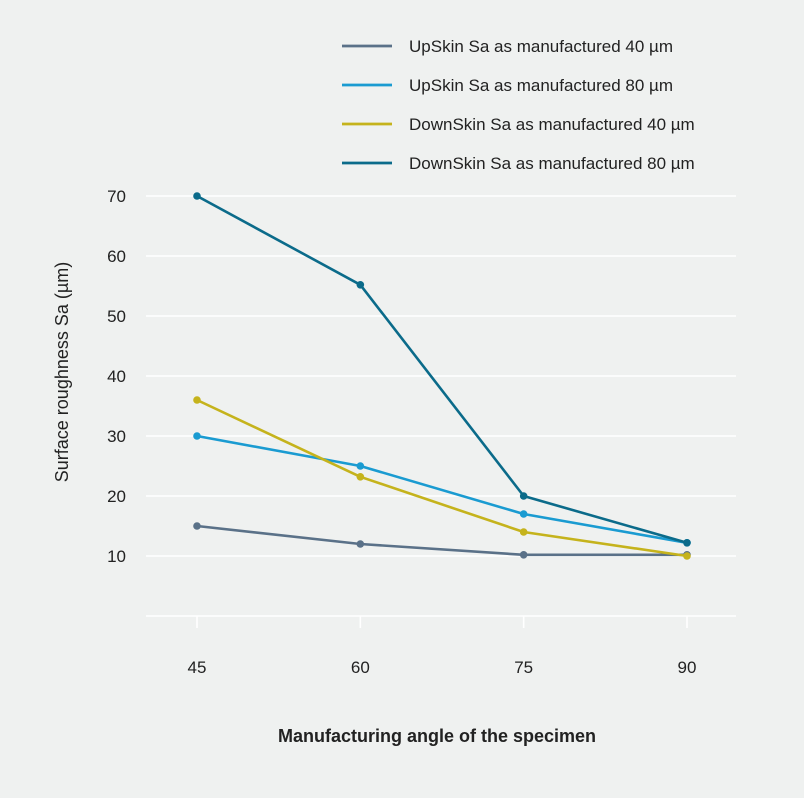 The height and width of the screenshot is (798, 804). What do you see at coordinates (552, 163) in the screenshot?
I see `legend-label: DownSkin Sa as manufactured 80 µm` at bounding box center [552, 163].